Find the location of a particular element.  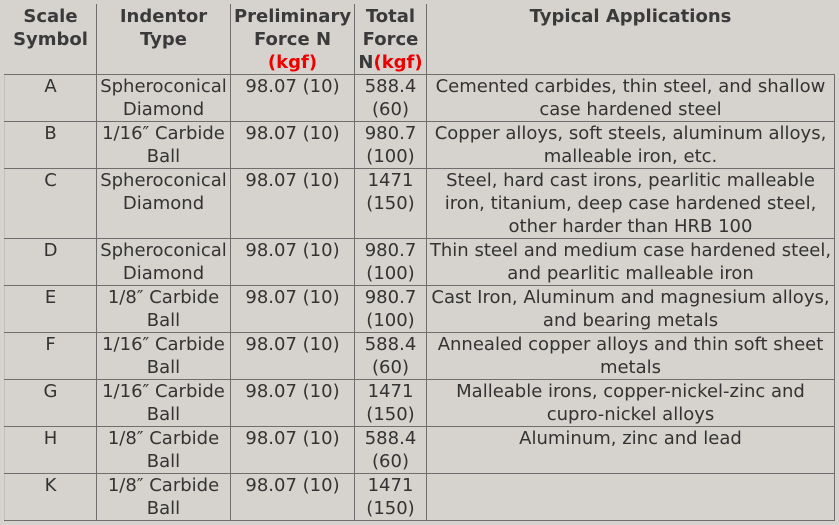

scale-symbol-cell: C is located at coordinates (50, 203).